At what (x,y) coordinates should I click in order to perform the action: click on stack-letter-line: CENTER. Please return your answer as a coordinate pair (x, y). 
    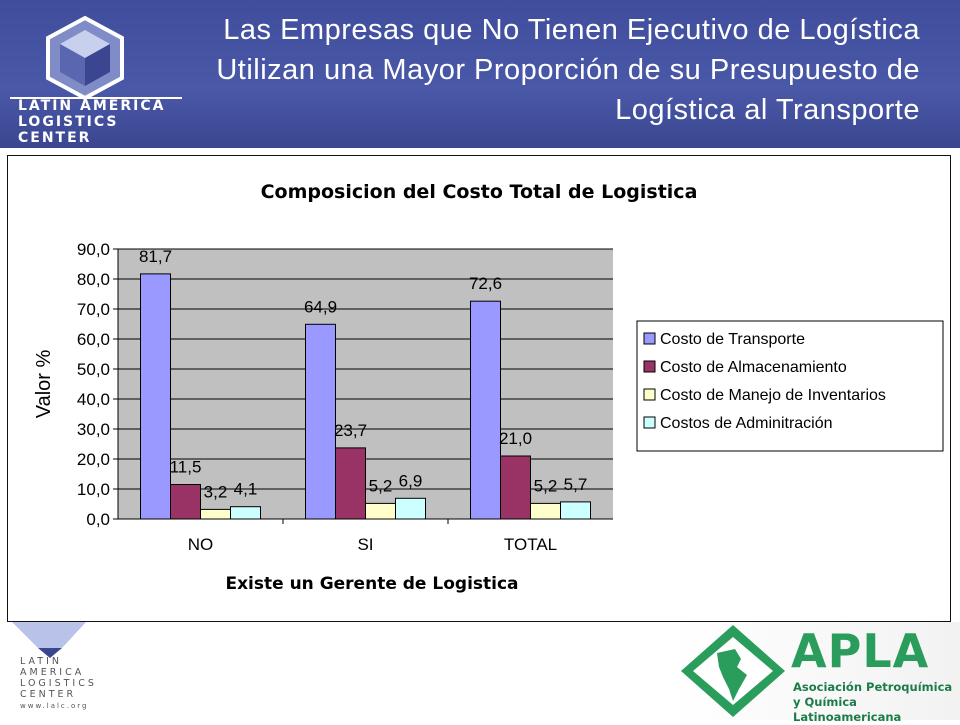
    Looking at the image, I should click on (48, 694).